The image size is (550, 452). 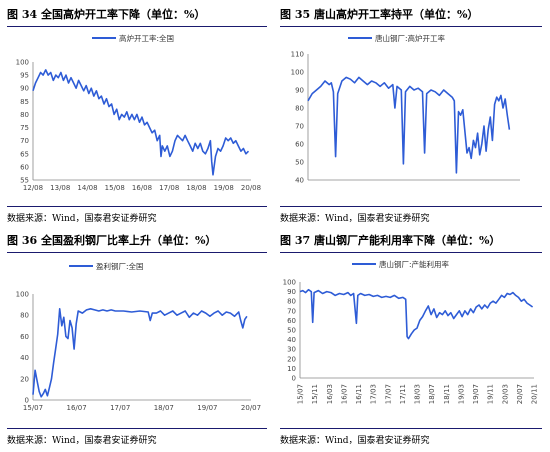 I want to click on y-tick-label: 65, so click(x=24, y=154).